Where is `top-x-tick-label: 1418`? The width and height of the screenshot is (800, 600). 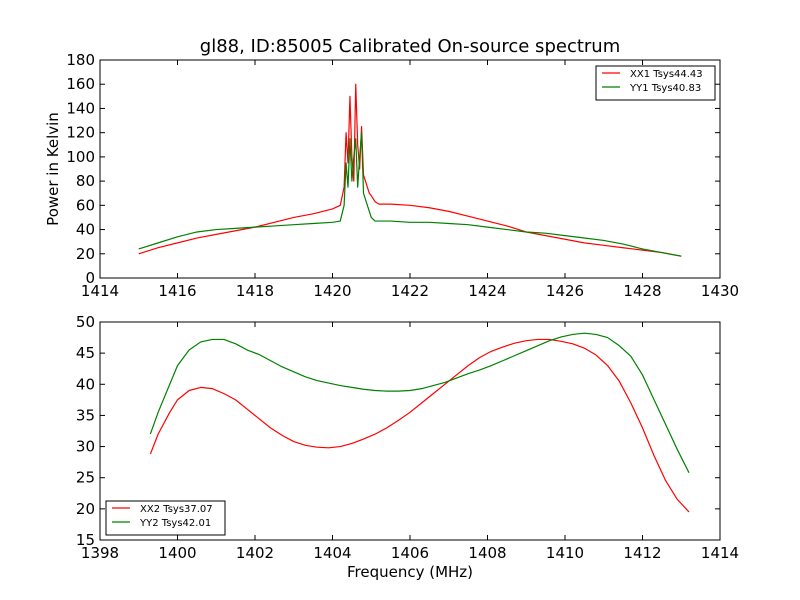 top-x-tick-label: 1418 is located at coordinates (255, 291).